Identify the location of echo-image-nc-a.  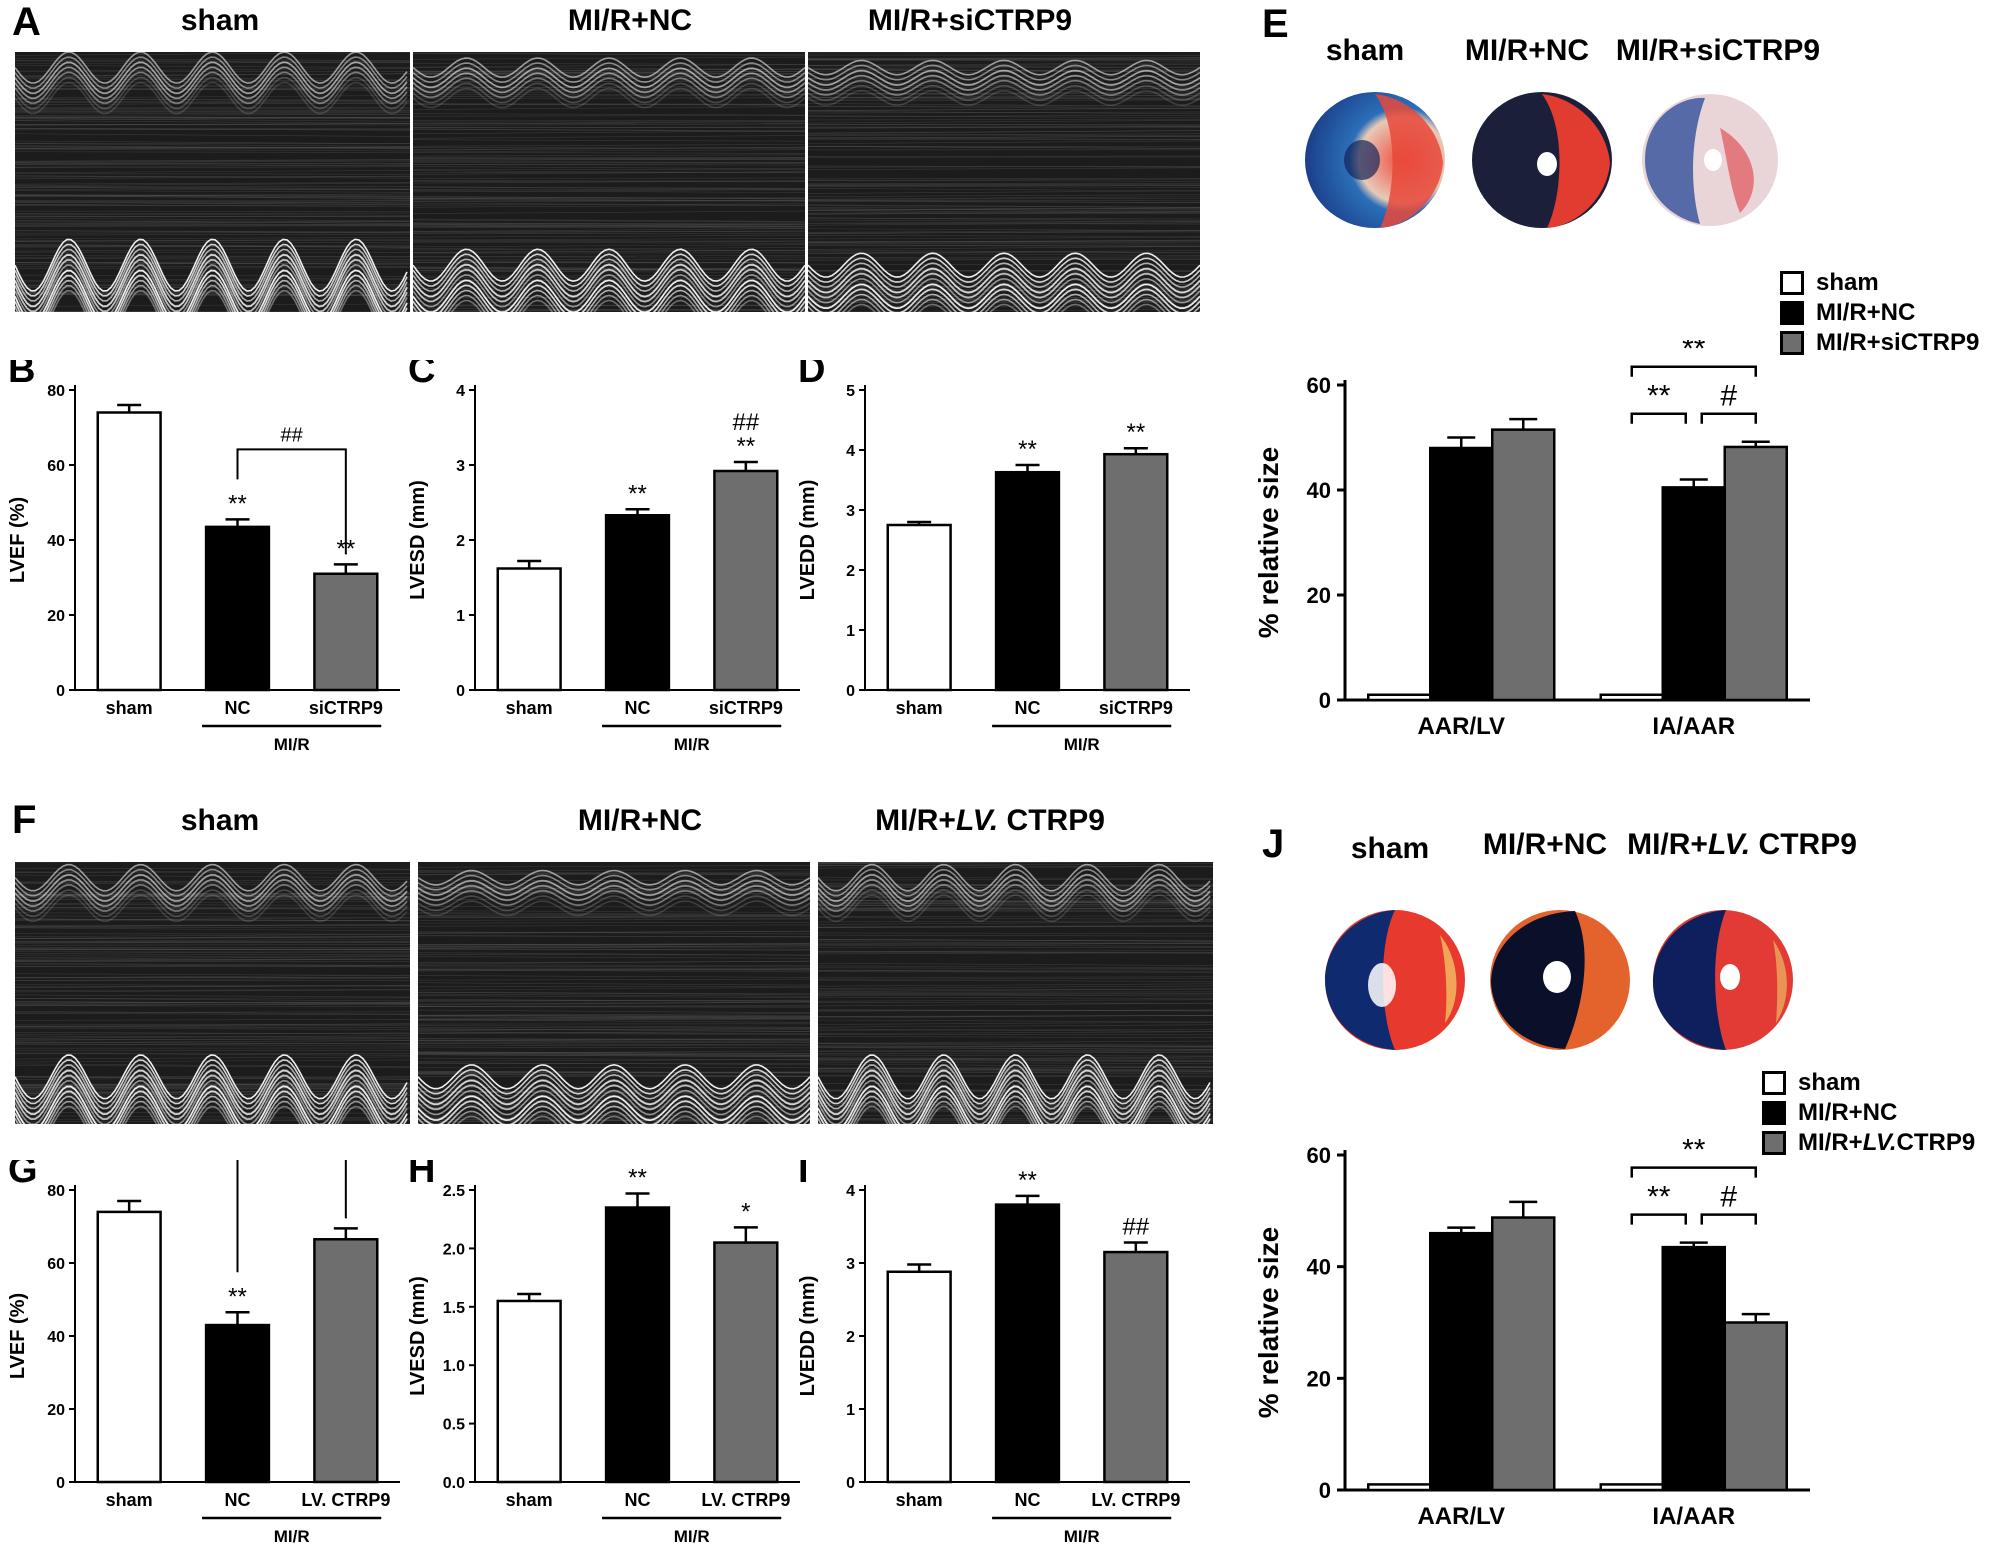
(609, 182).